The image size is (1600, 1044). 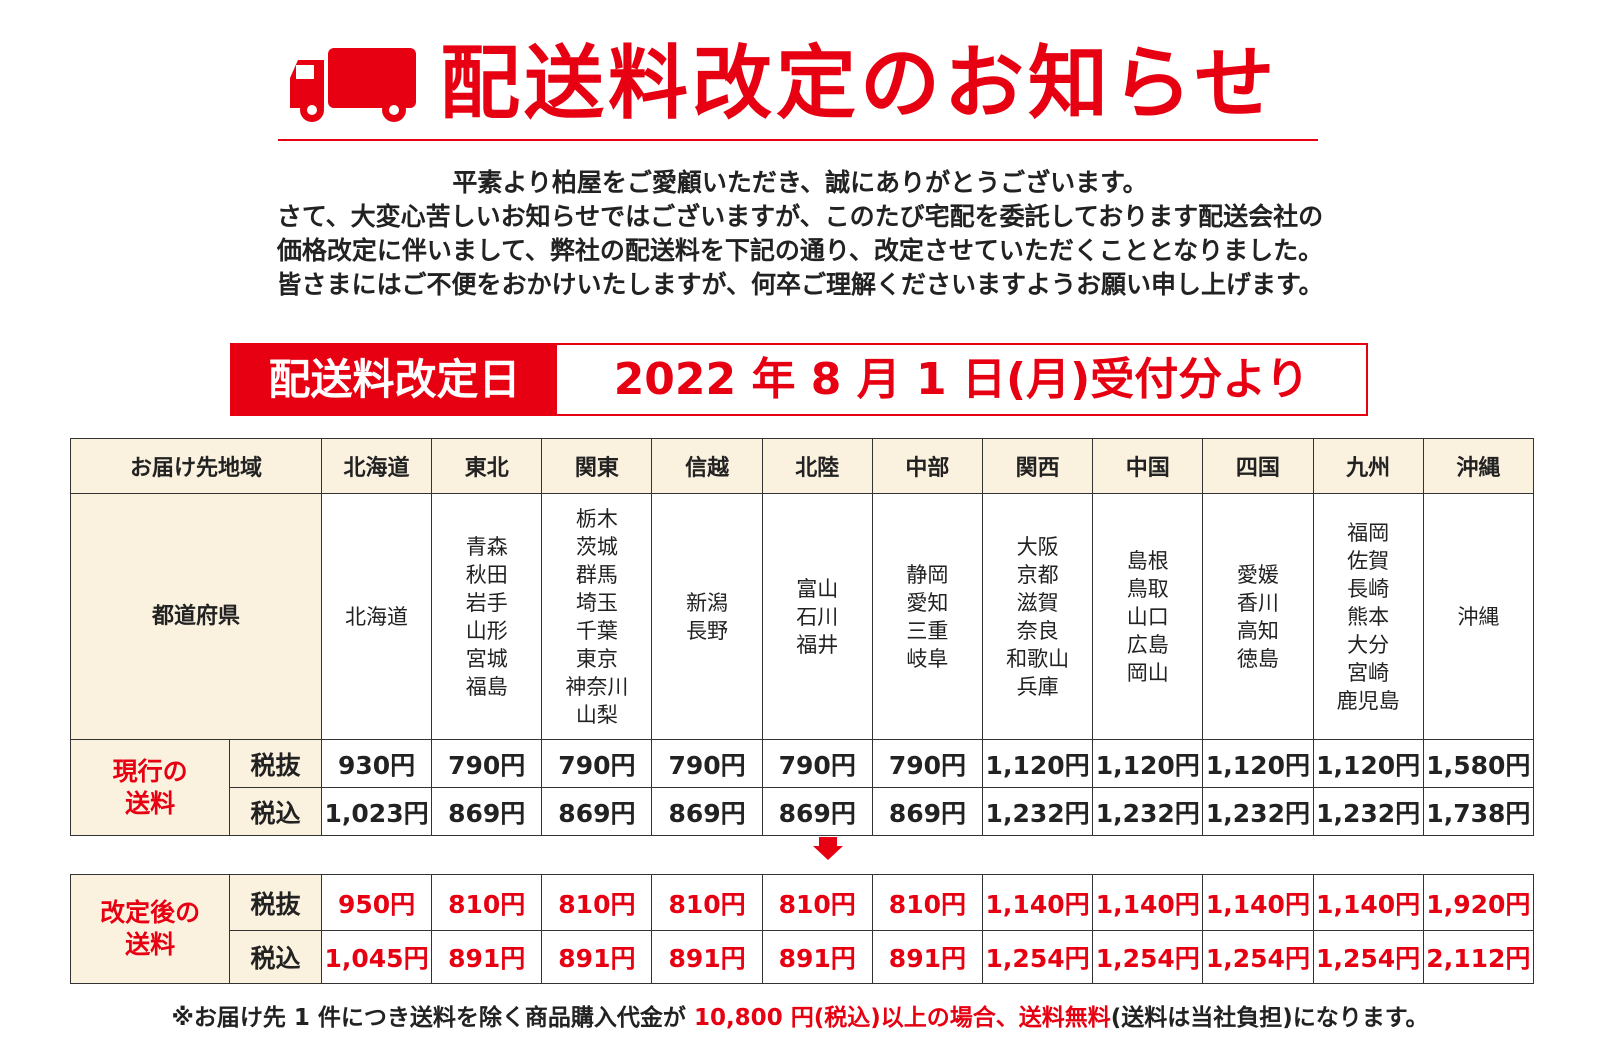 What do you see at coordinates (486, 574) in the screenshot?
I see `prefecture-name: 秋田` at bounding box center [486, 574].